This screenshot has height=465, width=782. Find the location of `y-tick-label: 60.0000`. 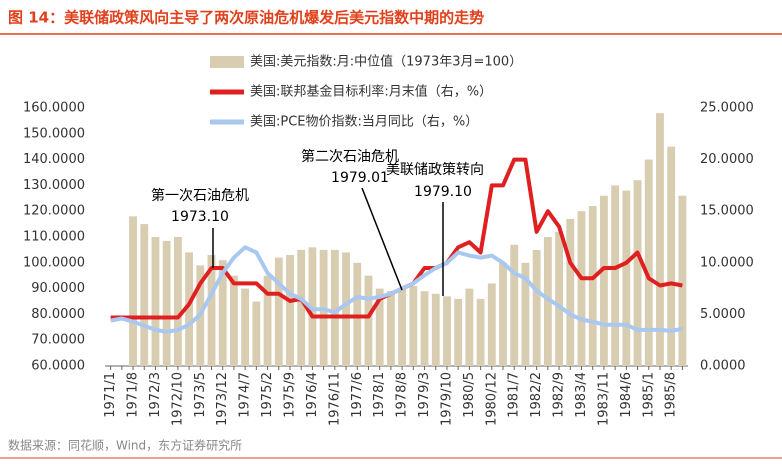

y-tick-label: 60.0000 is located at coordinates (58, 366).